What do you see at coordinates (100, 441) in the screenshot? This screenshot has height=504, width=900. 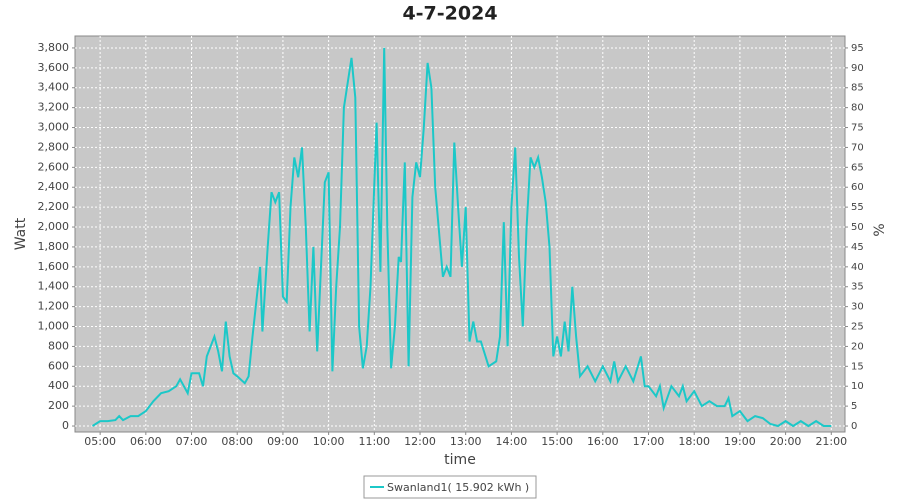 I see `x-tick-label: 05:00` at bounding box center [100, 441].